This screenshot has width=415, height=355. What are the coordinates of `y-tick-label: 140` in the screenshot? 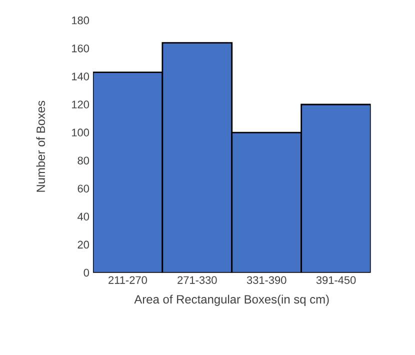 It's located at (81, 76).